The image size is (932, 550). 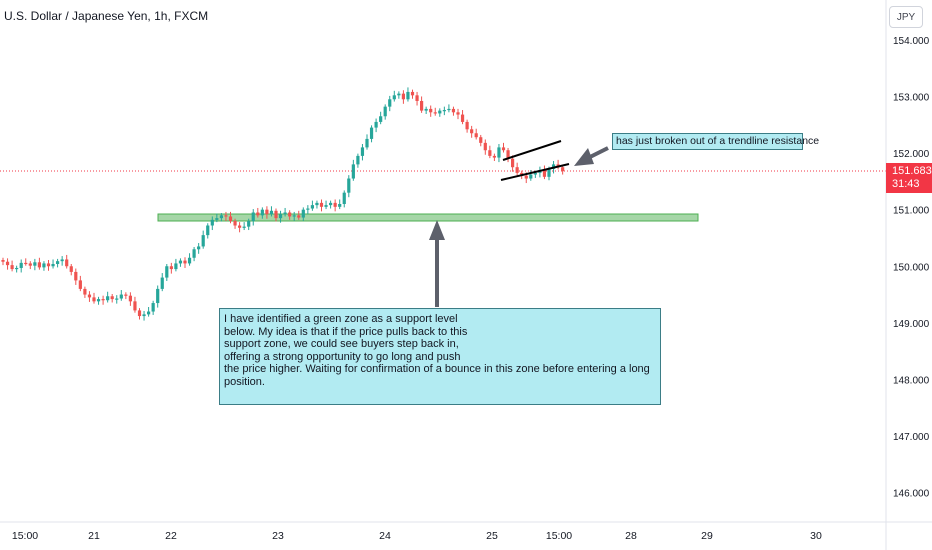 I want to click on x-tick-label: 25, so click(x=492, y=536).